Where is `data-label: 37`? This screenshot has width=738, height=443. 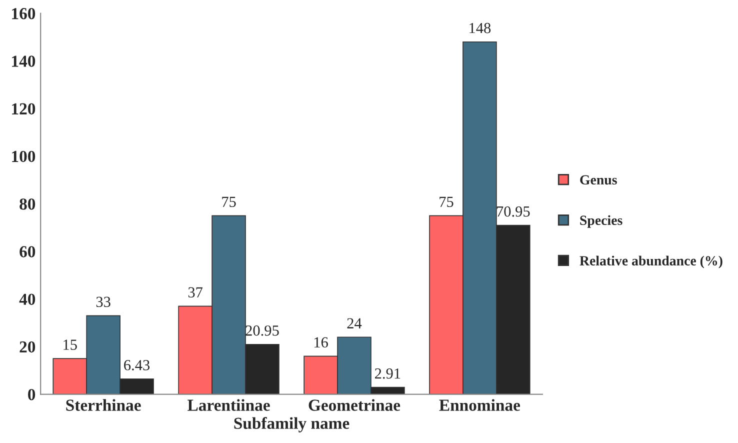
data-label: 37 is located at coordinates (195, 292).